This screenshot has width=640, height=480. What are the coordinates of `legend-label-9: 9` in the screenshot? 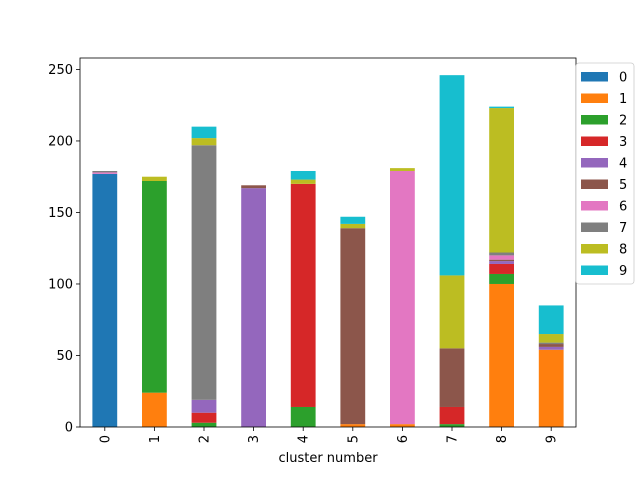 It's located at (623, 271).